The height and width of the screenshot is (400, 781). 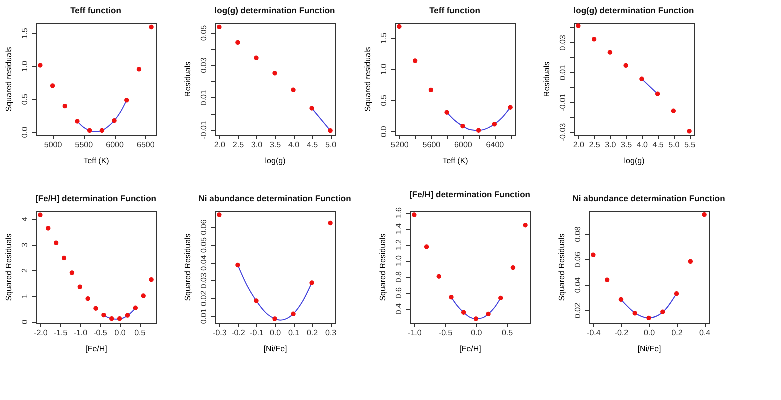 I want to click on x-axis-title: [Fe/H], so click(x=471, y=349).